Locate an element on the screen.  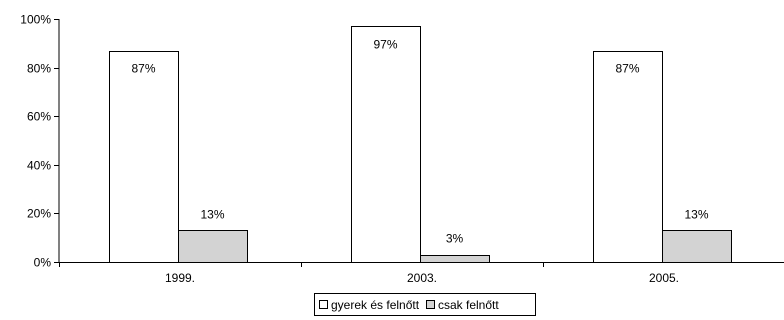
x-tick-label: 2005. is located at coordinates (664, 278).